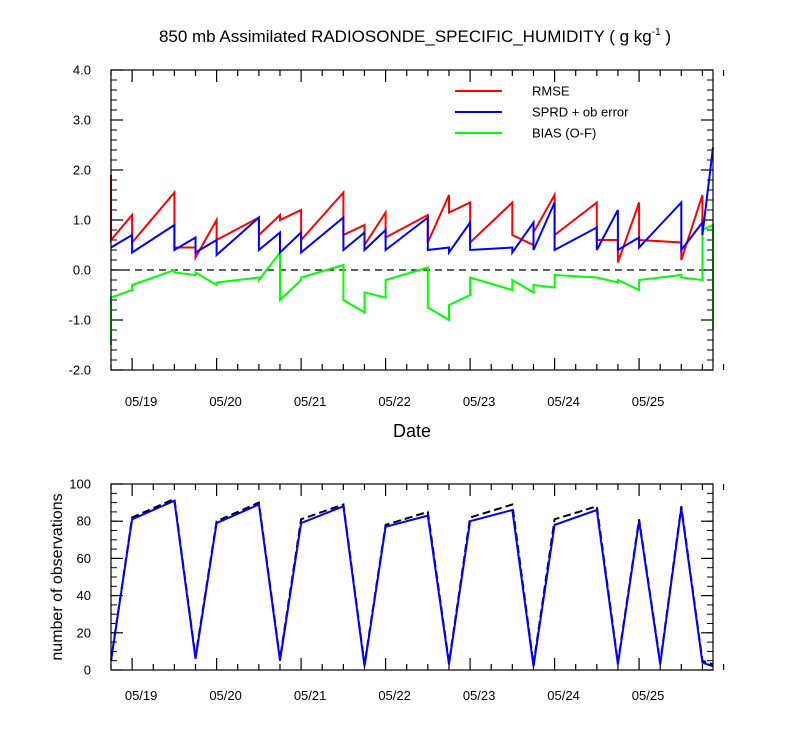 Image resolution: width=800 pixels, height=750 pixels. I want to click on x-axis-label: Date, so click(412, 431).